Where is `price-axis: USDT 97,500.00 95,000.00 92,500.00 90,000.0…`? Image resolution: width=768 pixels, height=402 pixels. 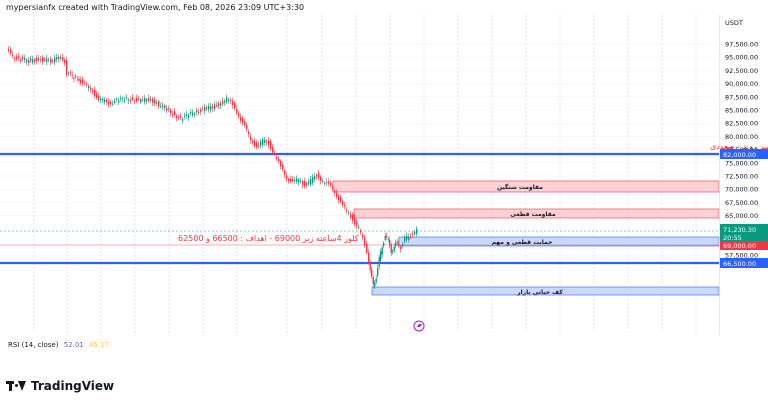
price-axis: USDT 97,500.00 95,000.00 92,500.00 90,000.0… is located at coordinates (739, 175).